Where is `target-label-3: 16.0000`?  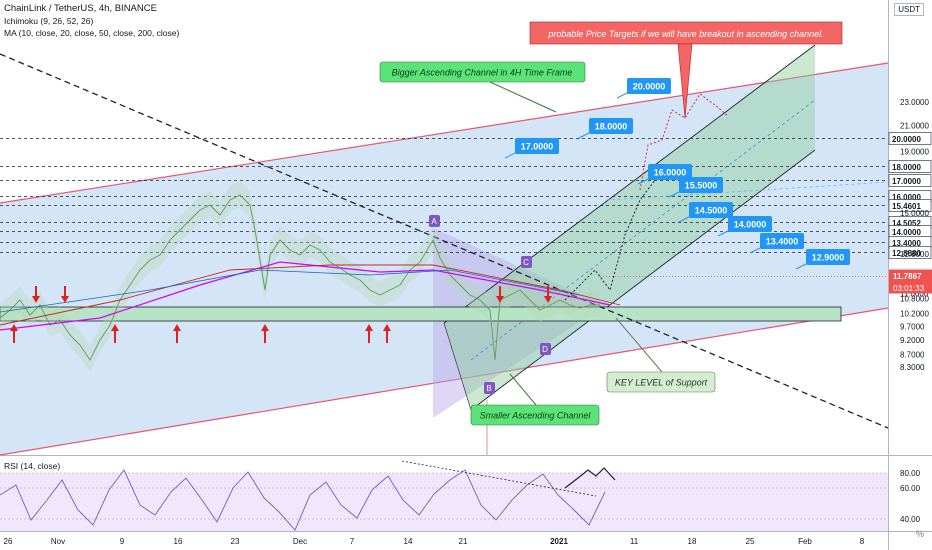 target-label-3: 16.0000 is located at coordinates (670, 173).